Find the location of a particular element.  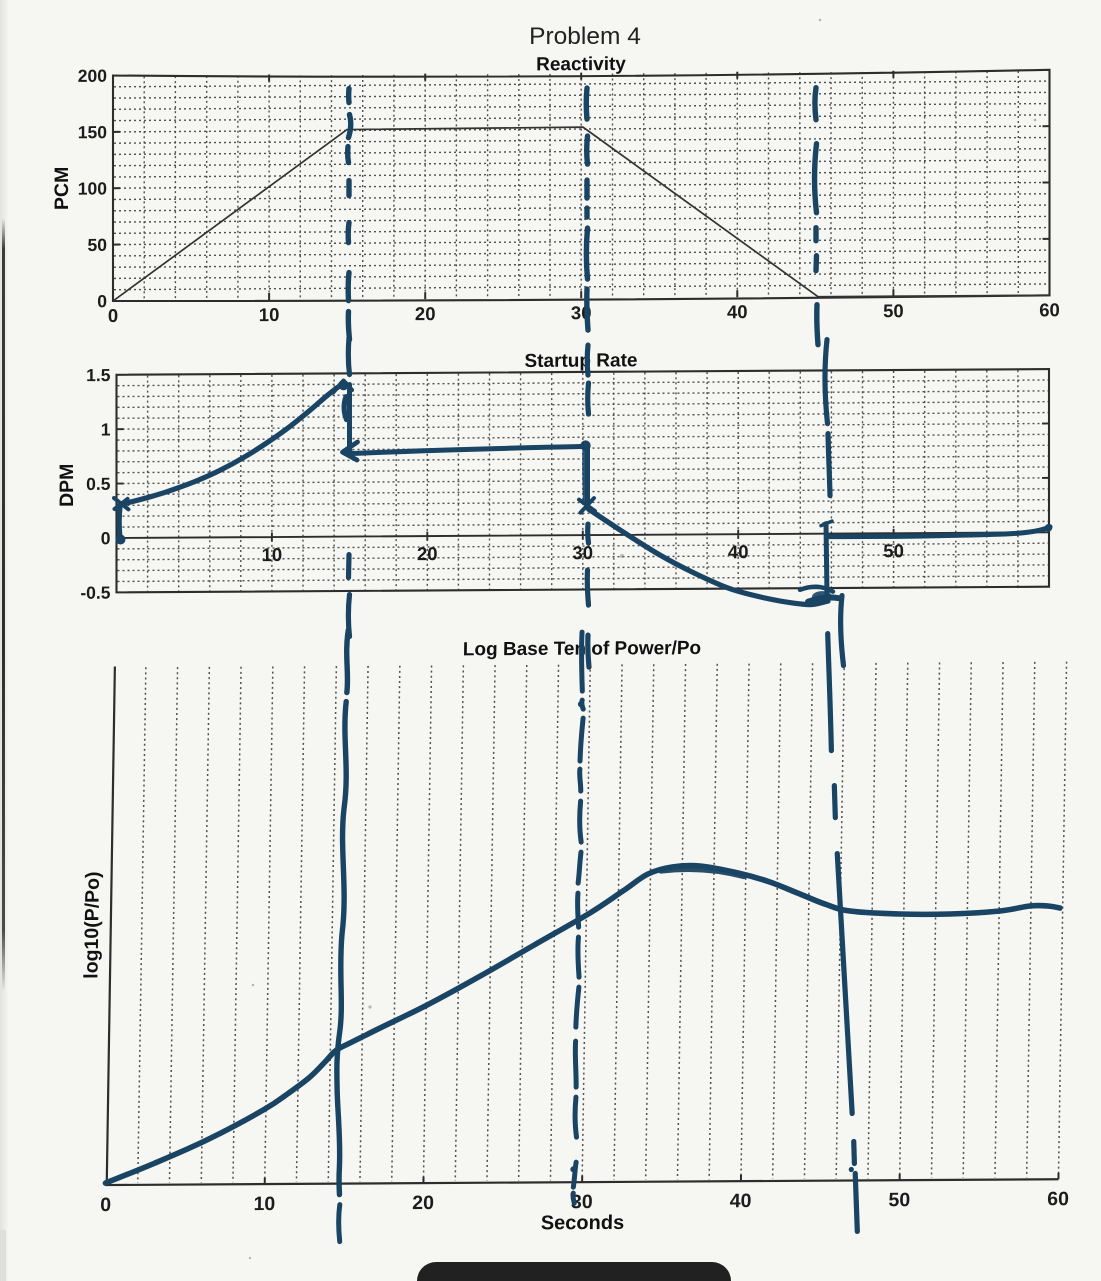

svg-text: Problem 4 is located at coordinates (585, 36).